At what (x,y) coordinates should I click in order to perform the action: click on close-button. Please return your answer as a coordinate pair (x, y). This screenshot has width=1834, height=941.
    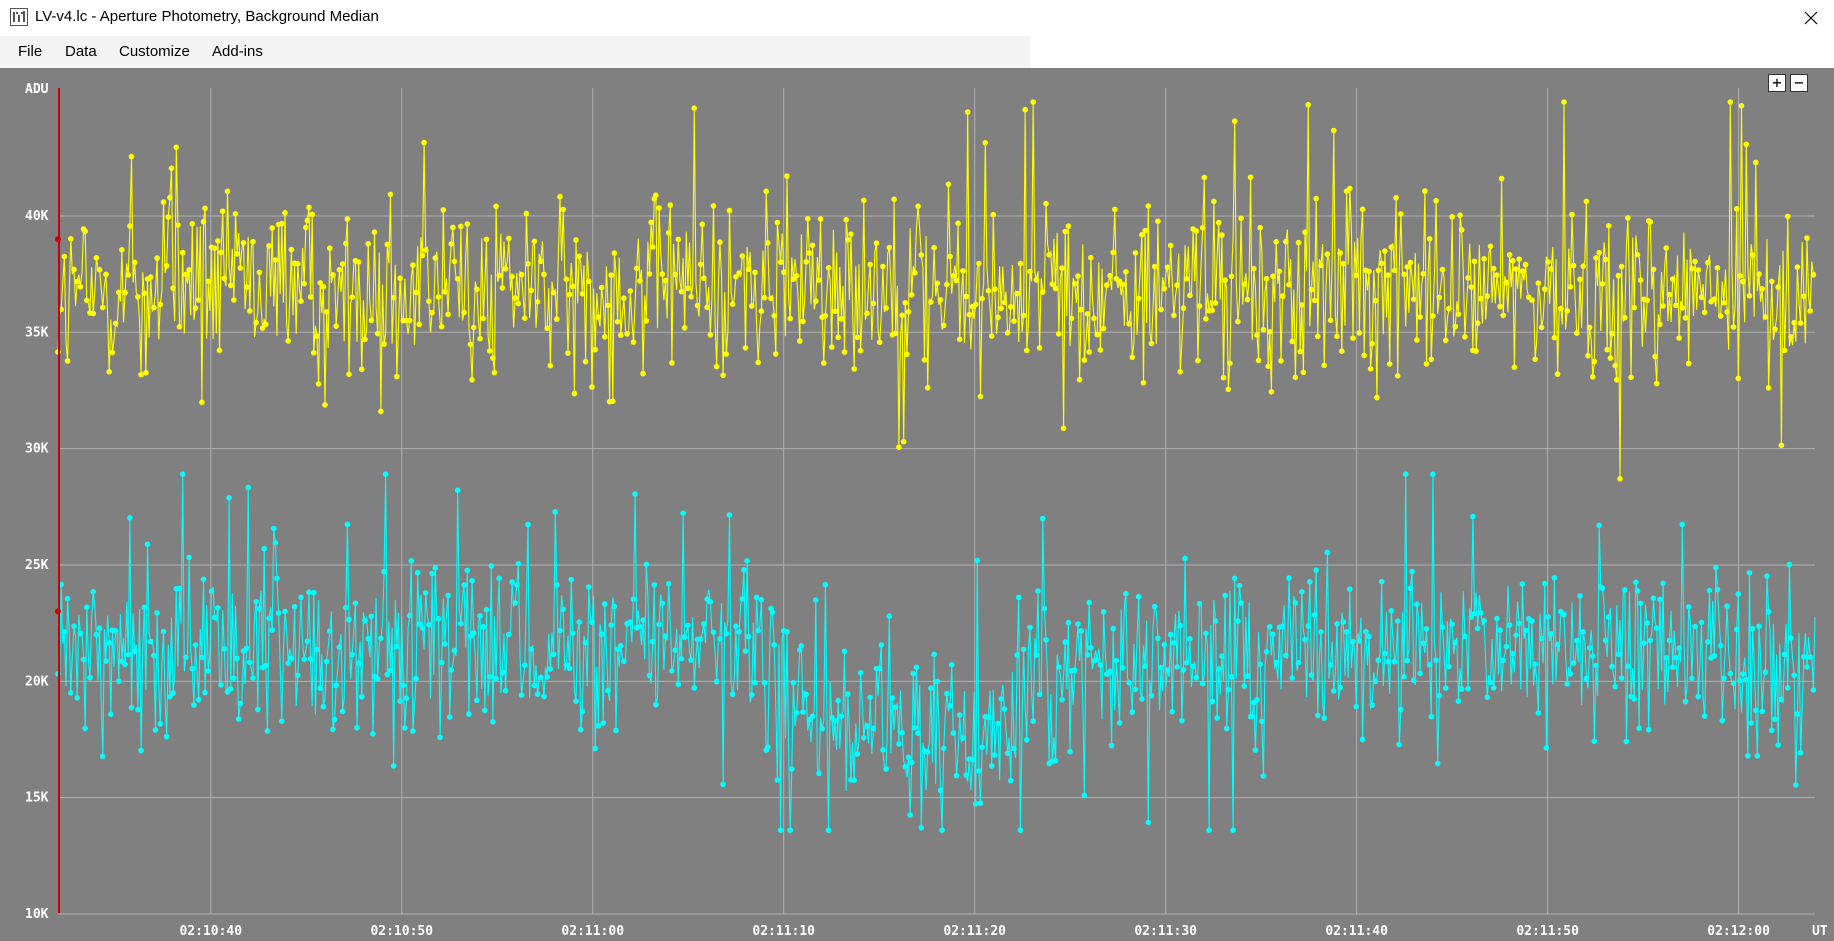
    Looking at the image, I should click on (1811, 18).